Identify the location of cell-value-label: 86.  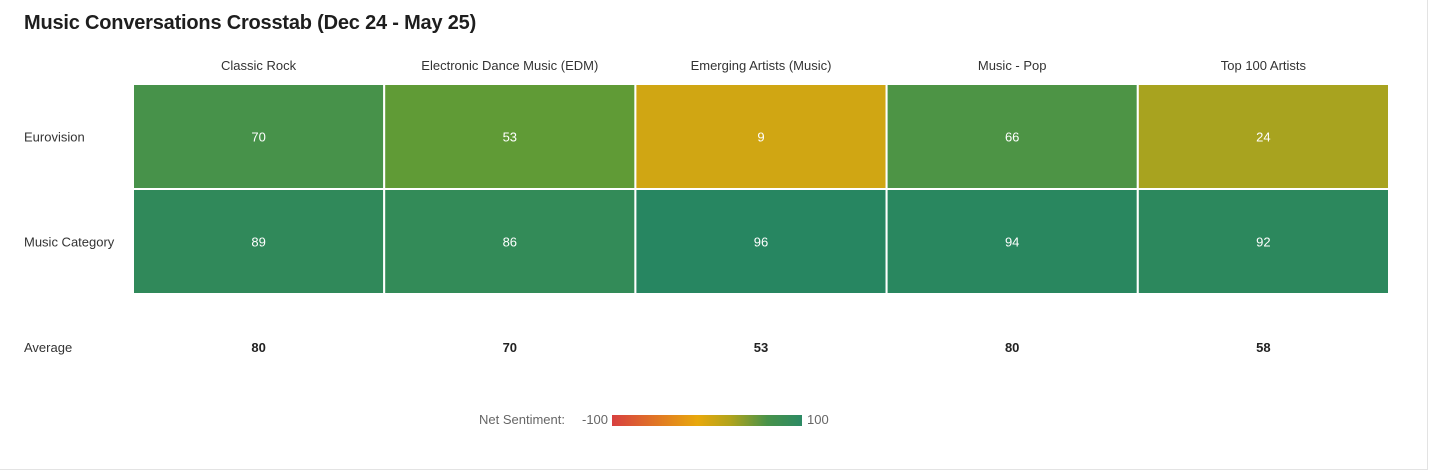
(510, 242).